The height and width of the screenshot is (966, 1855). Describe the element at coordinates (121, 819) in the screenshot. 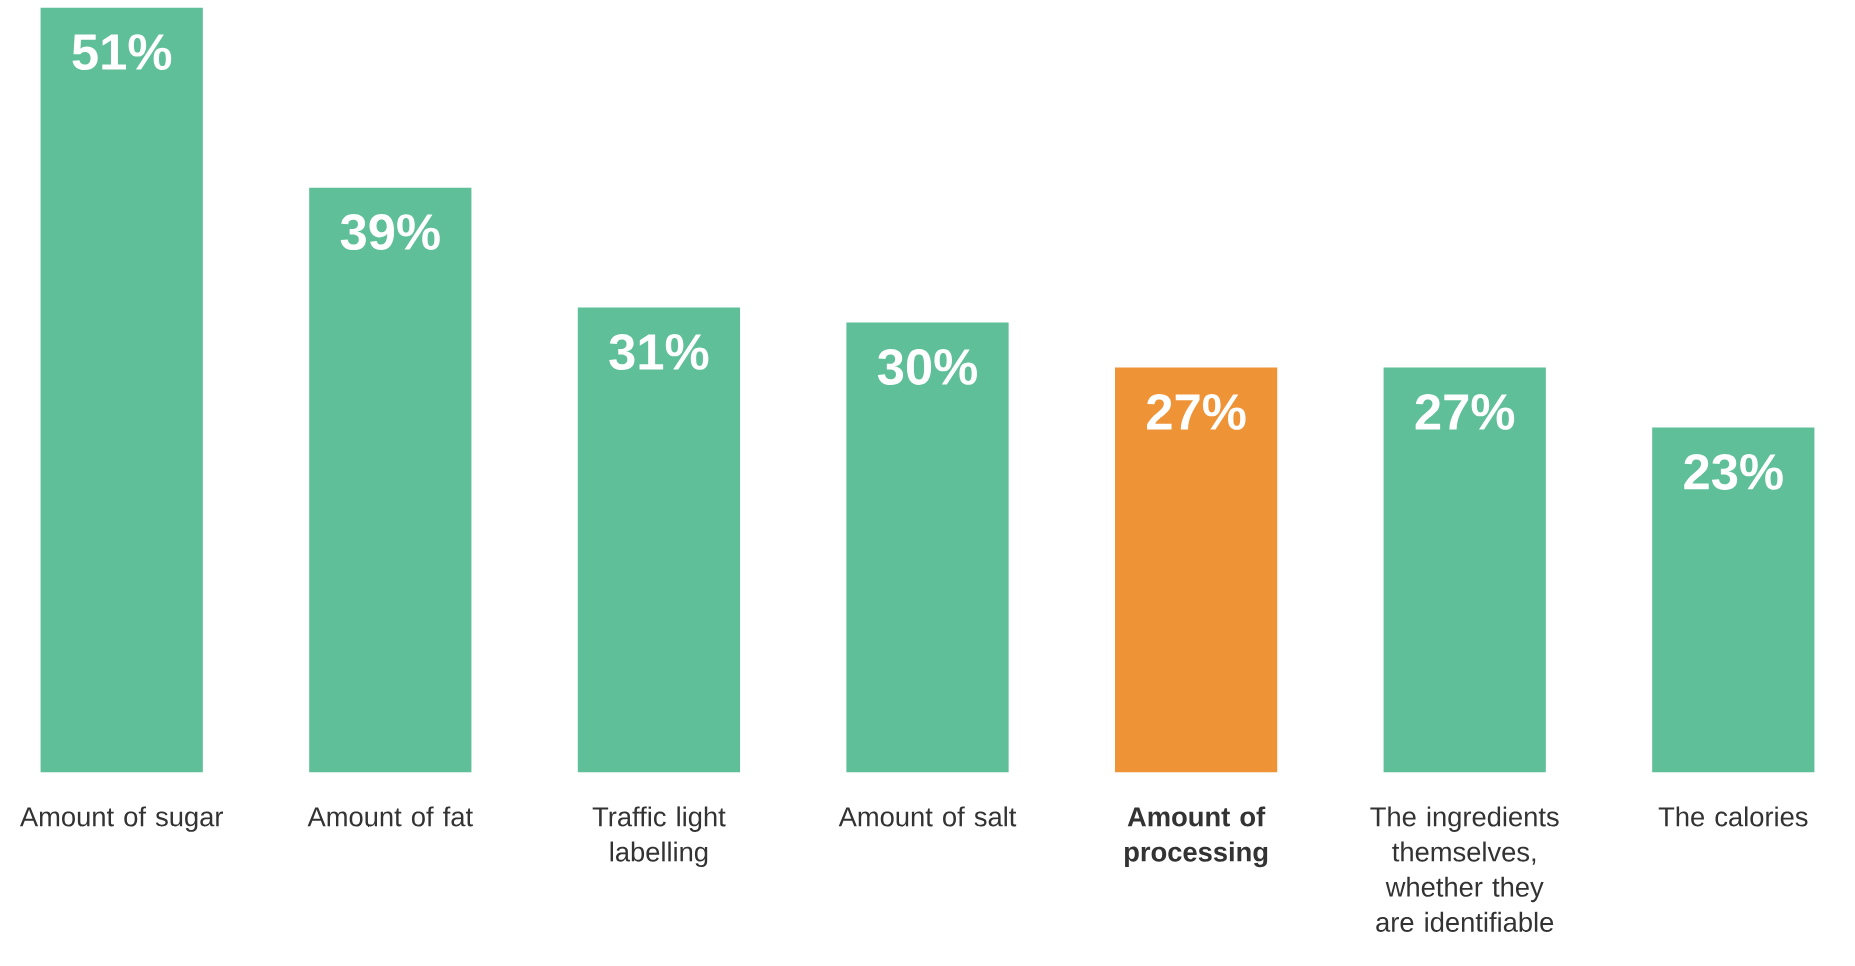

I see `x-tick-label: Amount of sugar` at that location.